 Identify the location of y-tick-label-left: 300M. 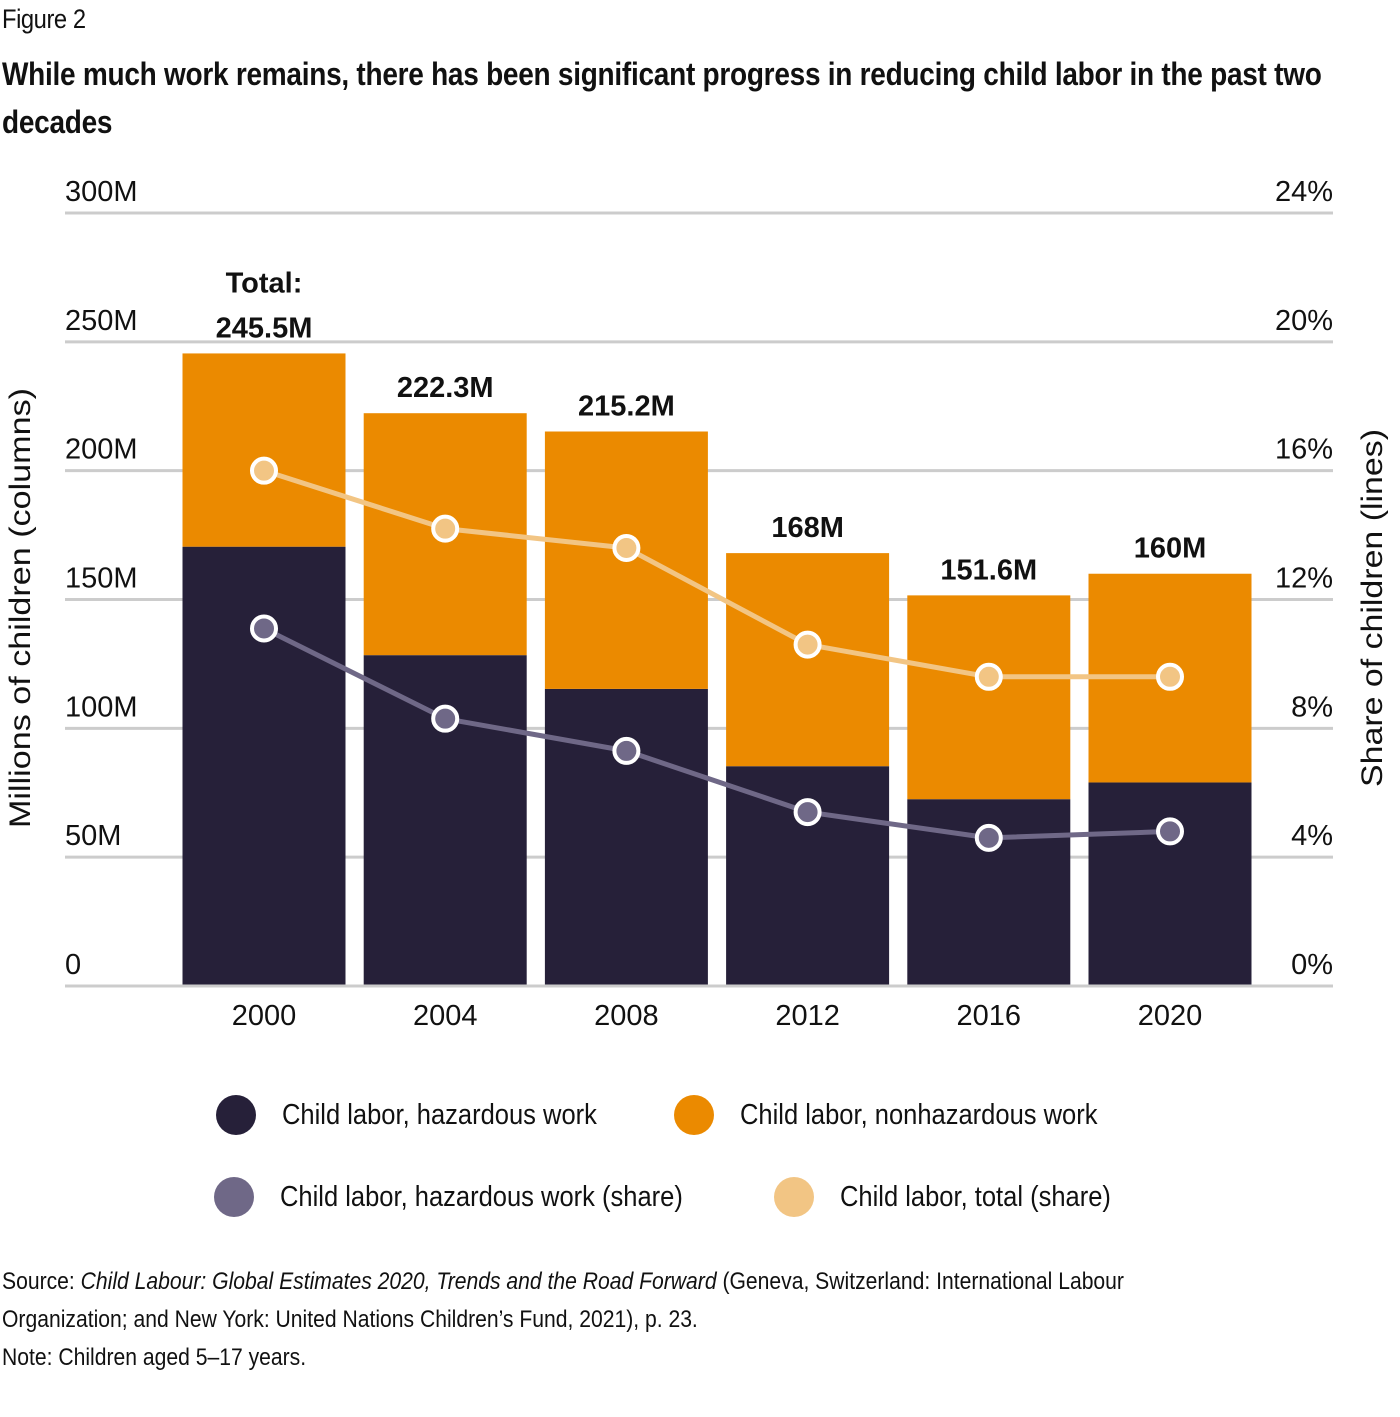
(101, 192).